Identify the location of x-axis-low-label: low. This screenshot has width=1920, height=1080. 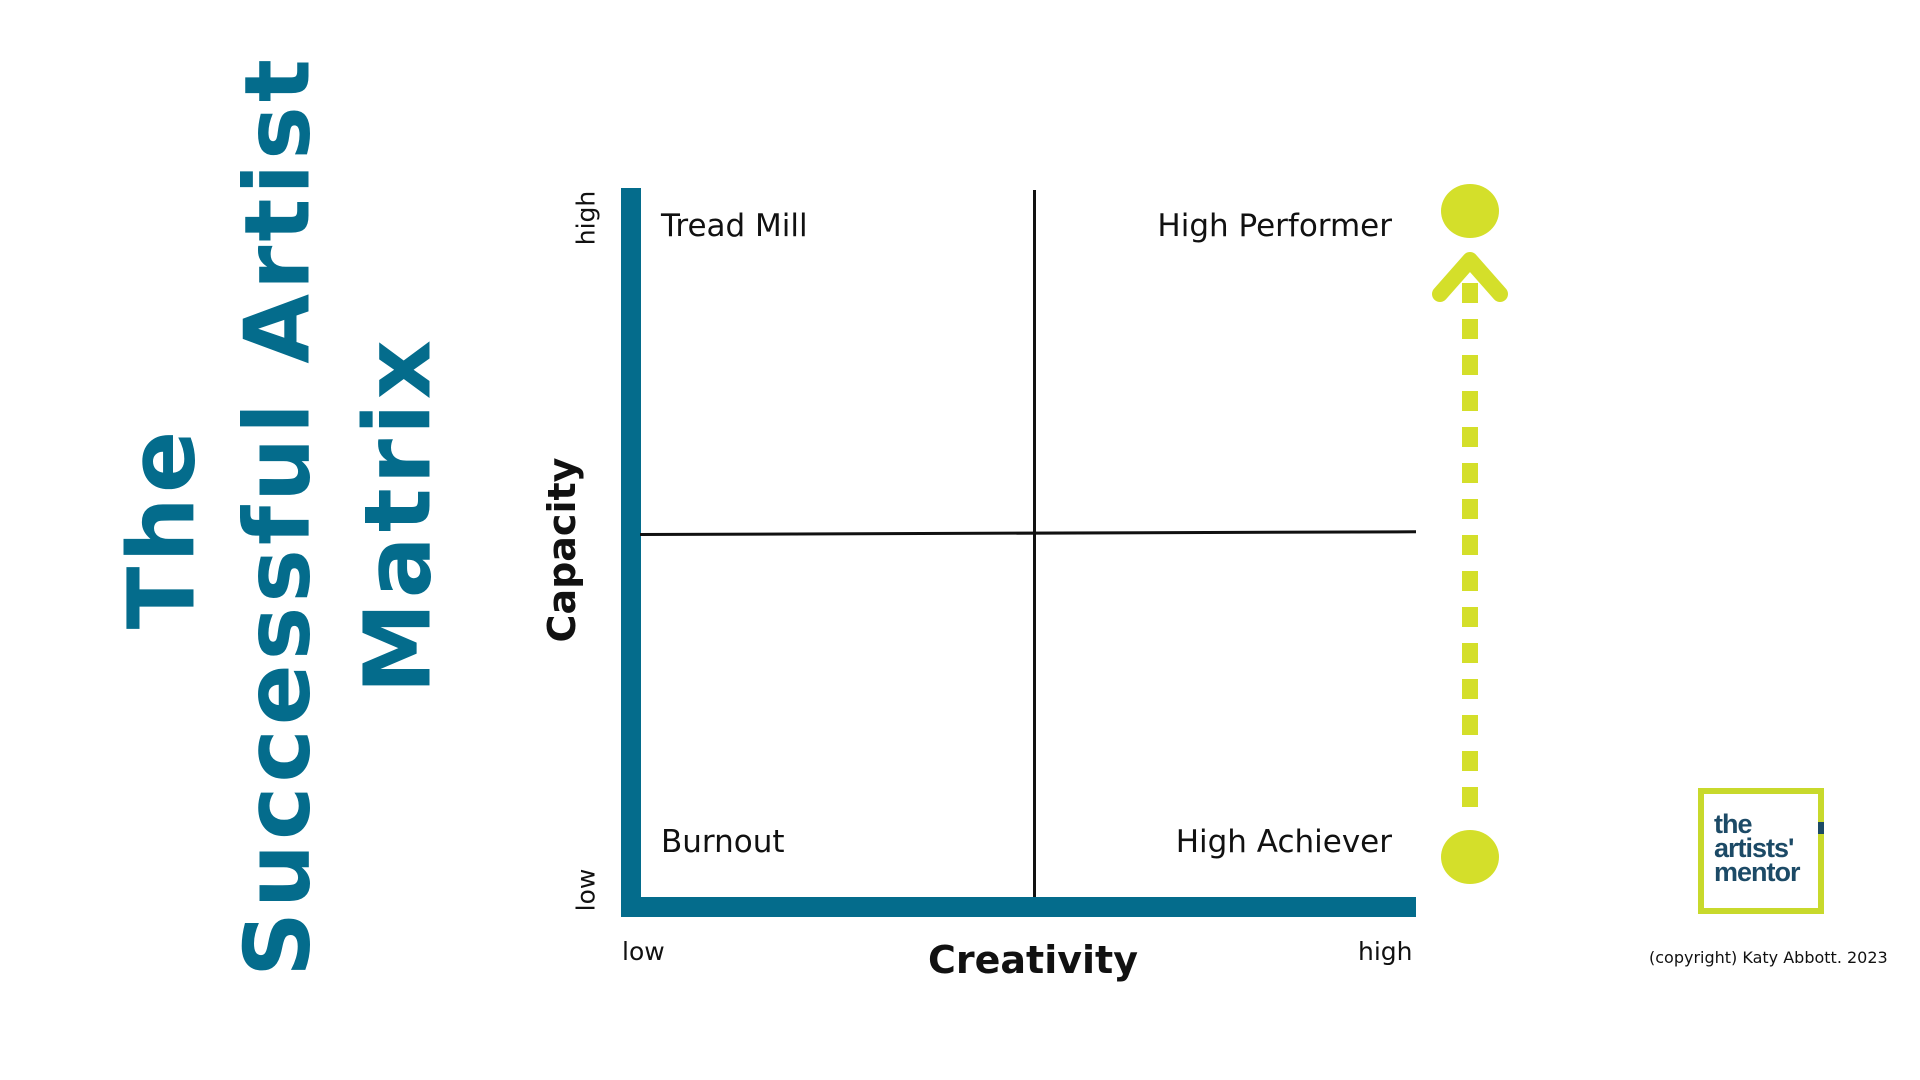
(643, 951).